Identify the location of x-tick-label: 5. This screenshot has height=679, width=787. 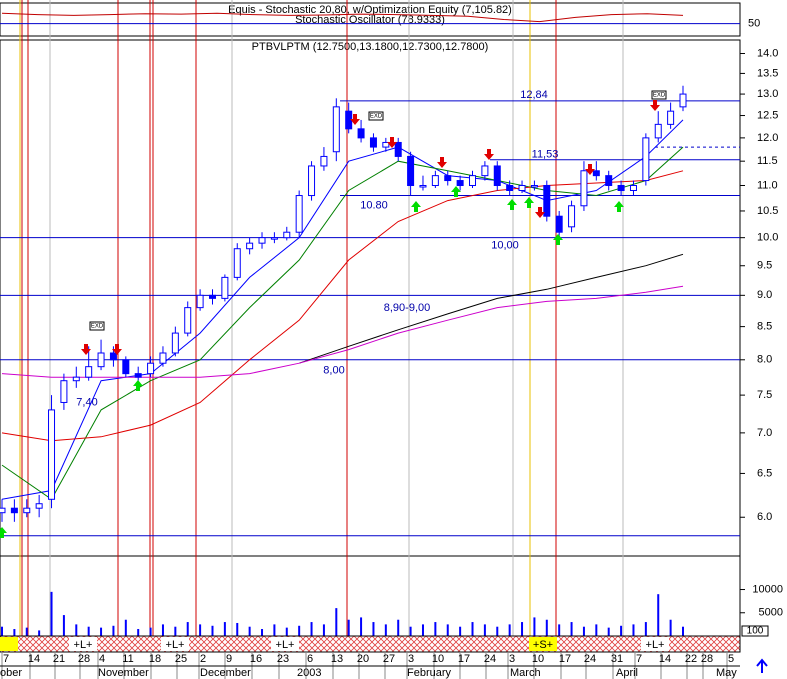
(731, 659).